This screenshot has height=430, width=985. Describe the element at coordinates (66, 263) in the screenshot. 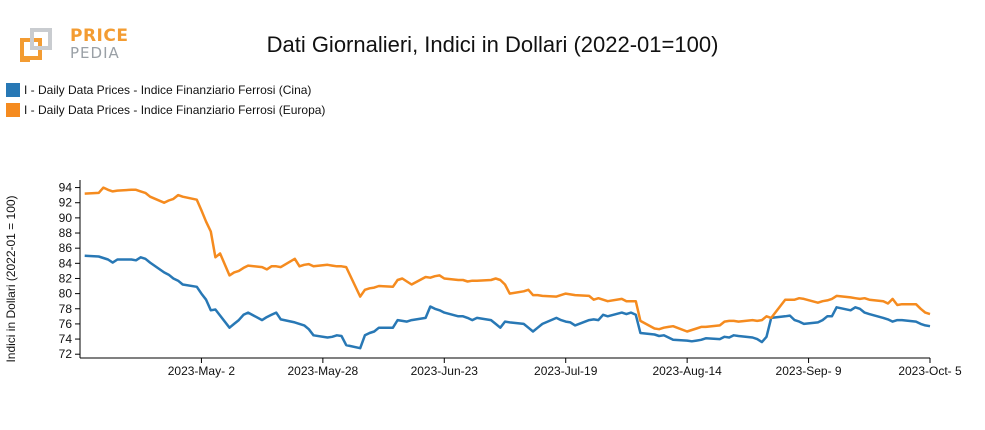

I see `y-tick-label: 84` at that location.